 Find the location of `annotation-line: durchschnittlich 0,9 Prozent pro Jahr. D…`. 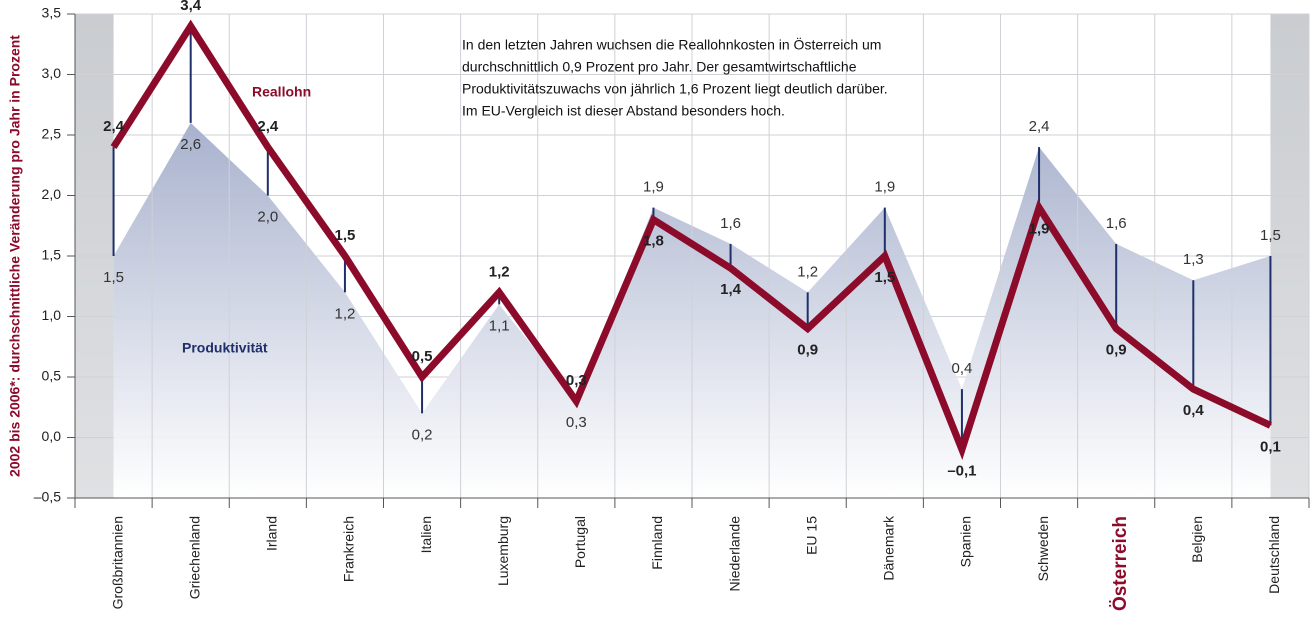

annotation-line: durchschnittlich 0,9 Prozent pro Jahr. D… is located at coordinates (659, 67).